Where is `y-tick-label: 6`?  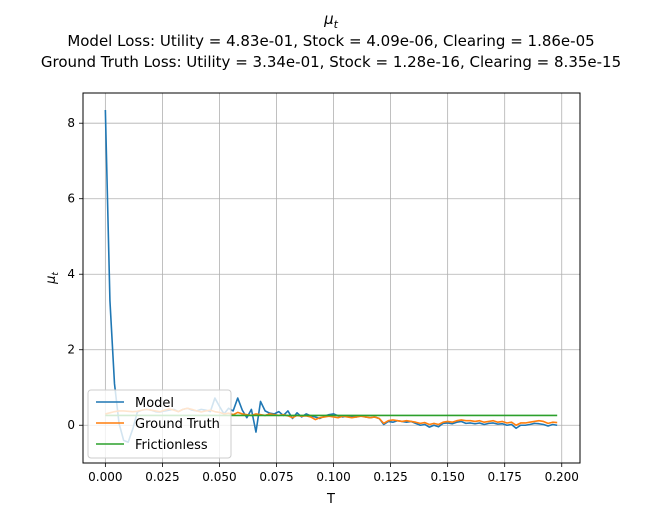
y-tick-label: 6 is located at coordinates (71, 199).